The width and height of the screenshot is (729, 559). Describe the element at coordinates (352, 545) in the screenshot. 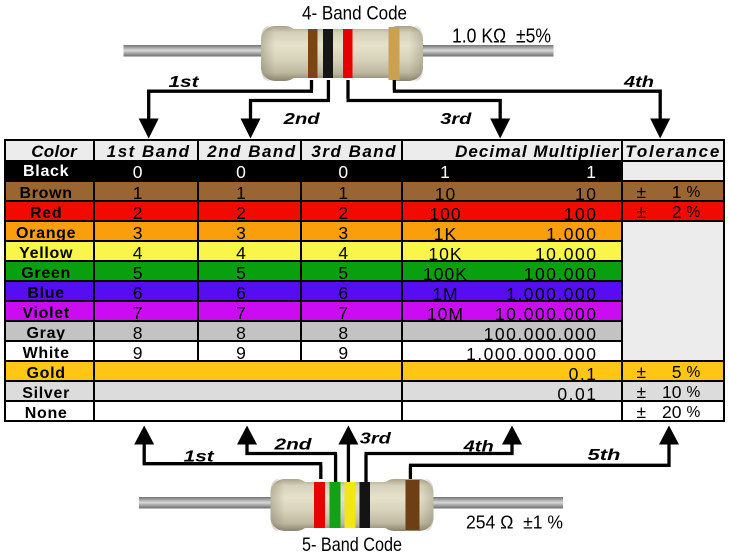

I see `svg-text: 5- Band Code` at that location.